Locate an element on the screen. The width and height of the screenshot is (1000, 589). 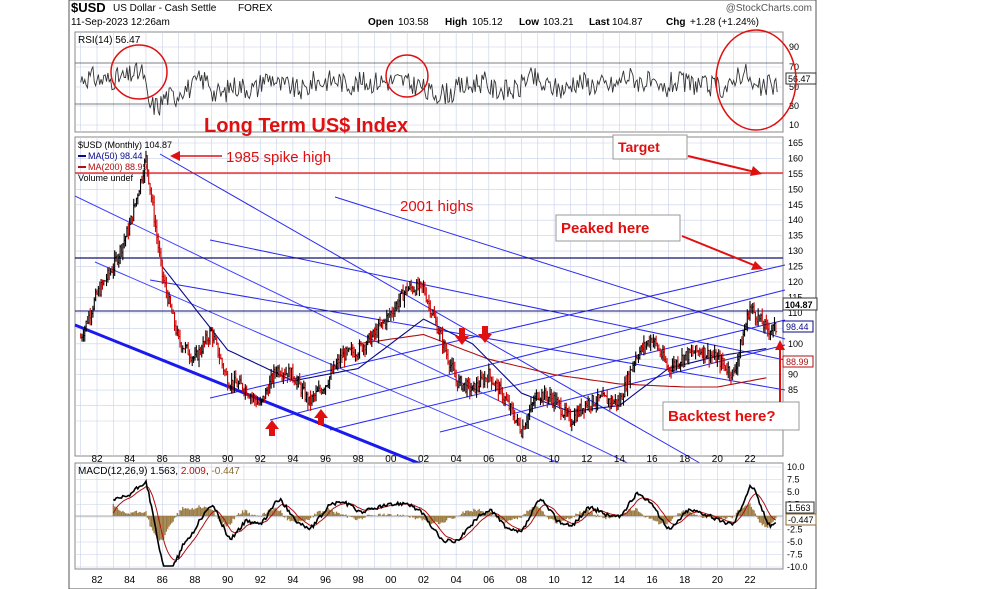
macd-tick: 5.0 is located at coordinates (793, 492).